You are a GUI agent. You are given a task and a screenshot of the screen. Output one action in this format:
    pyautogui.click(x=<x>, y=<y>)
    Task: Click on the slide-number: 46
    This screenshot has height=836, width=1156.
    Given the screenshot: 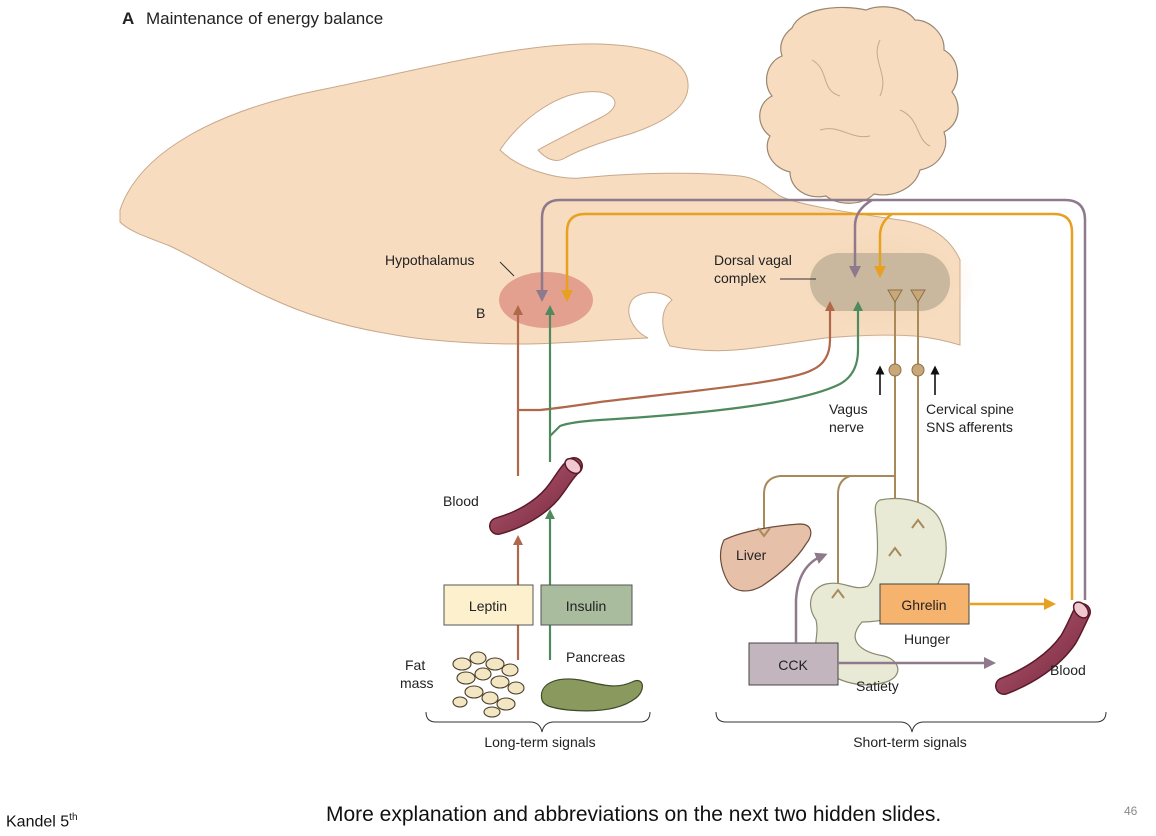 What is the action you would take?
    pyautogui.click(x=1131, y=811)
    